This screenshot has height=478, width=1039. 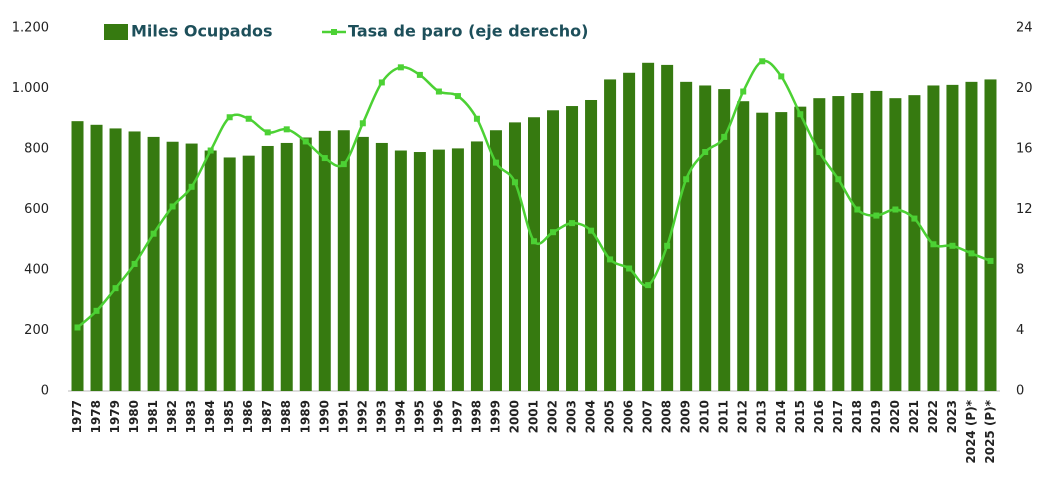 What do you see at coordinates (305, 416) in the screenshot?
I see `x-tick-label: 1989` at bounding box center [305, 416].